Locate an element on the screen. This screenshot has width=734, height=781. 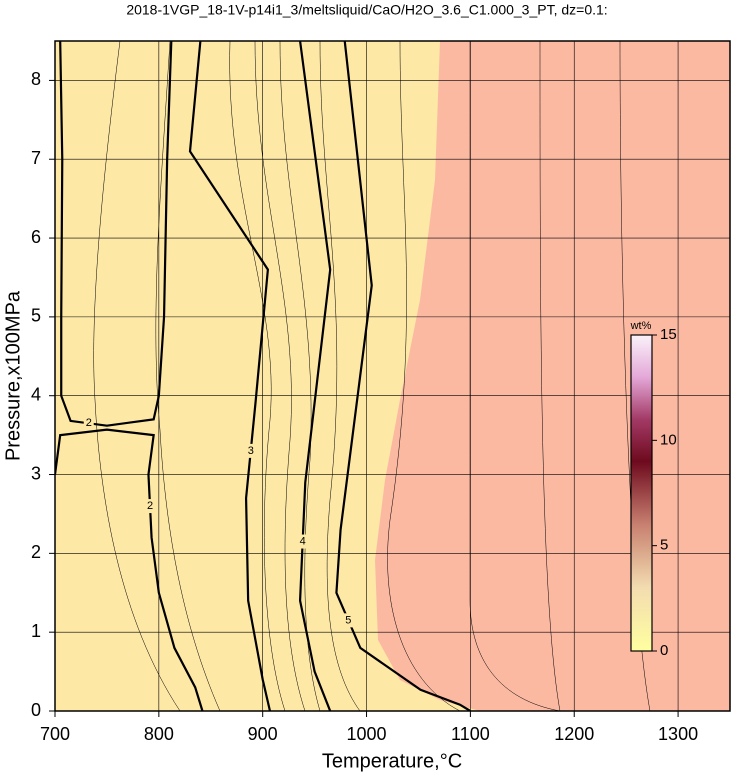
colorbar is located at coordinates (641, 493).